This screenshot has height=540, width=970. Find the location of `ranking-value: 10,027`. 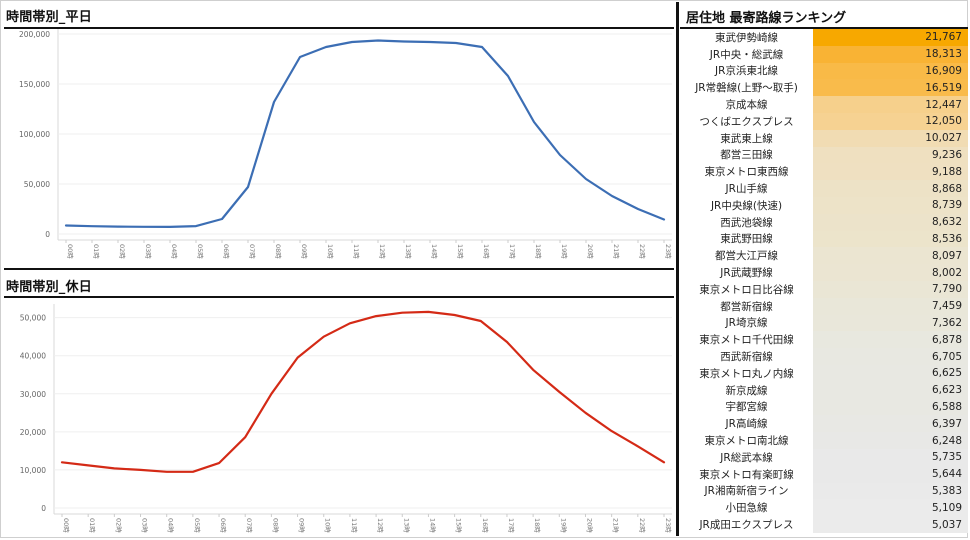

ranking-value: 10,027 is located at coordinates (890, 138).